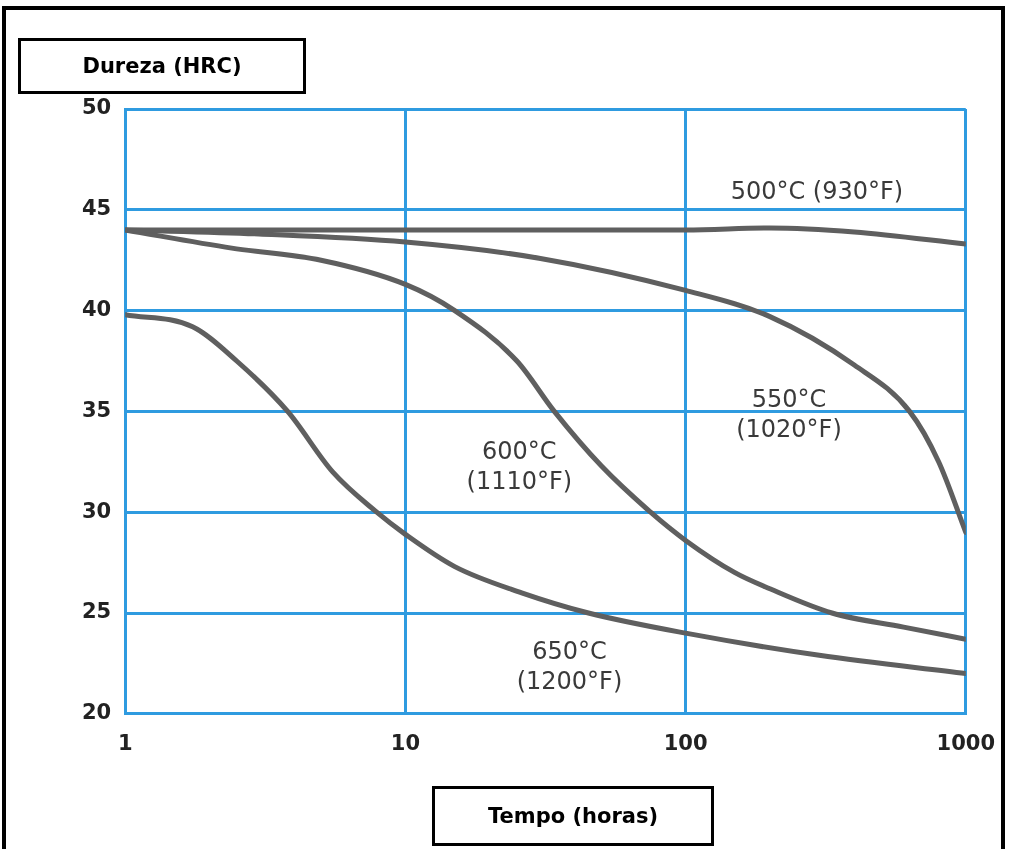 This screenshot has height=853, width=1013. Describe the element at coordinates (125, 742) in the screenshot. I see `x-tick-label: 1` at that location.